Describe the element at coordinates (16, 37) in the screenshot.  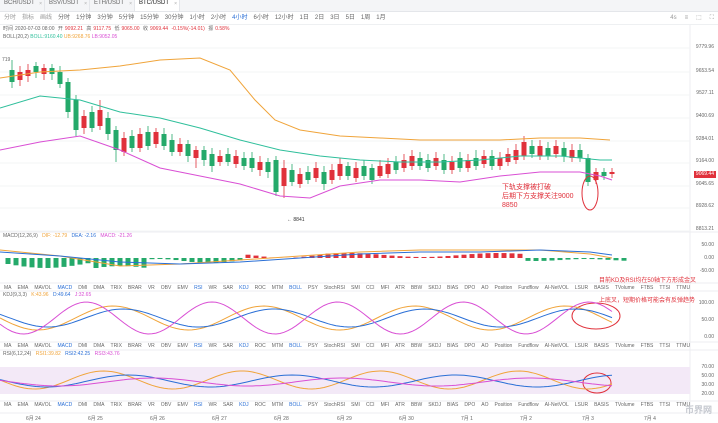
I see `boll-name: BOLL(20,2)` at that location.